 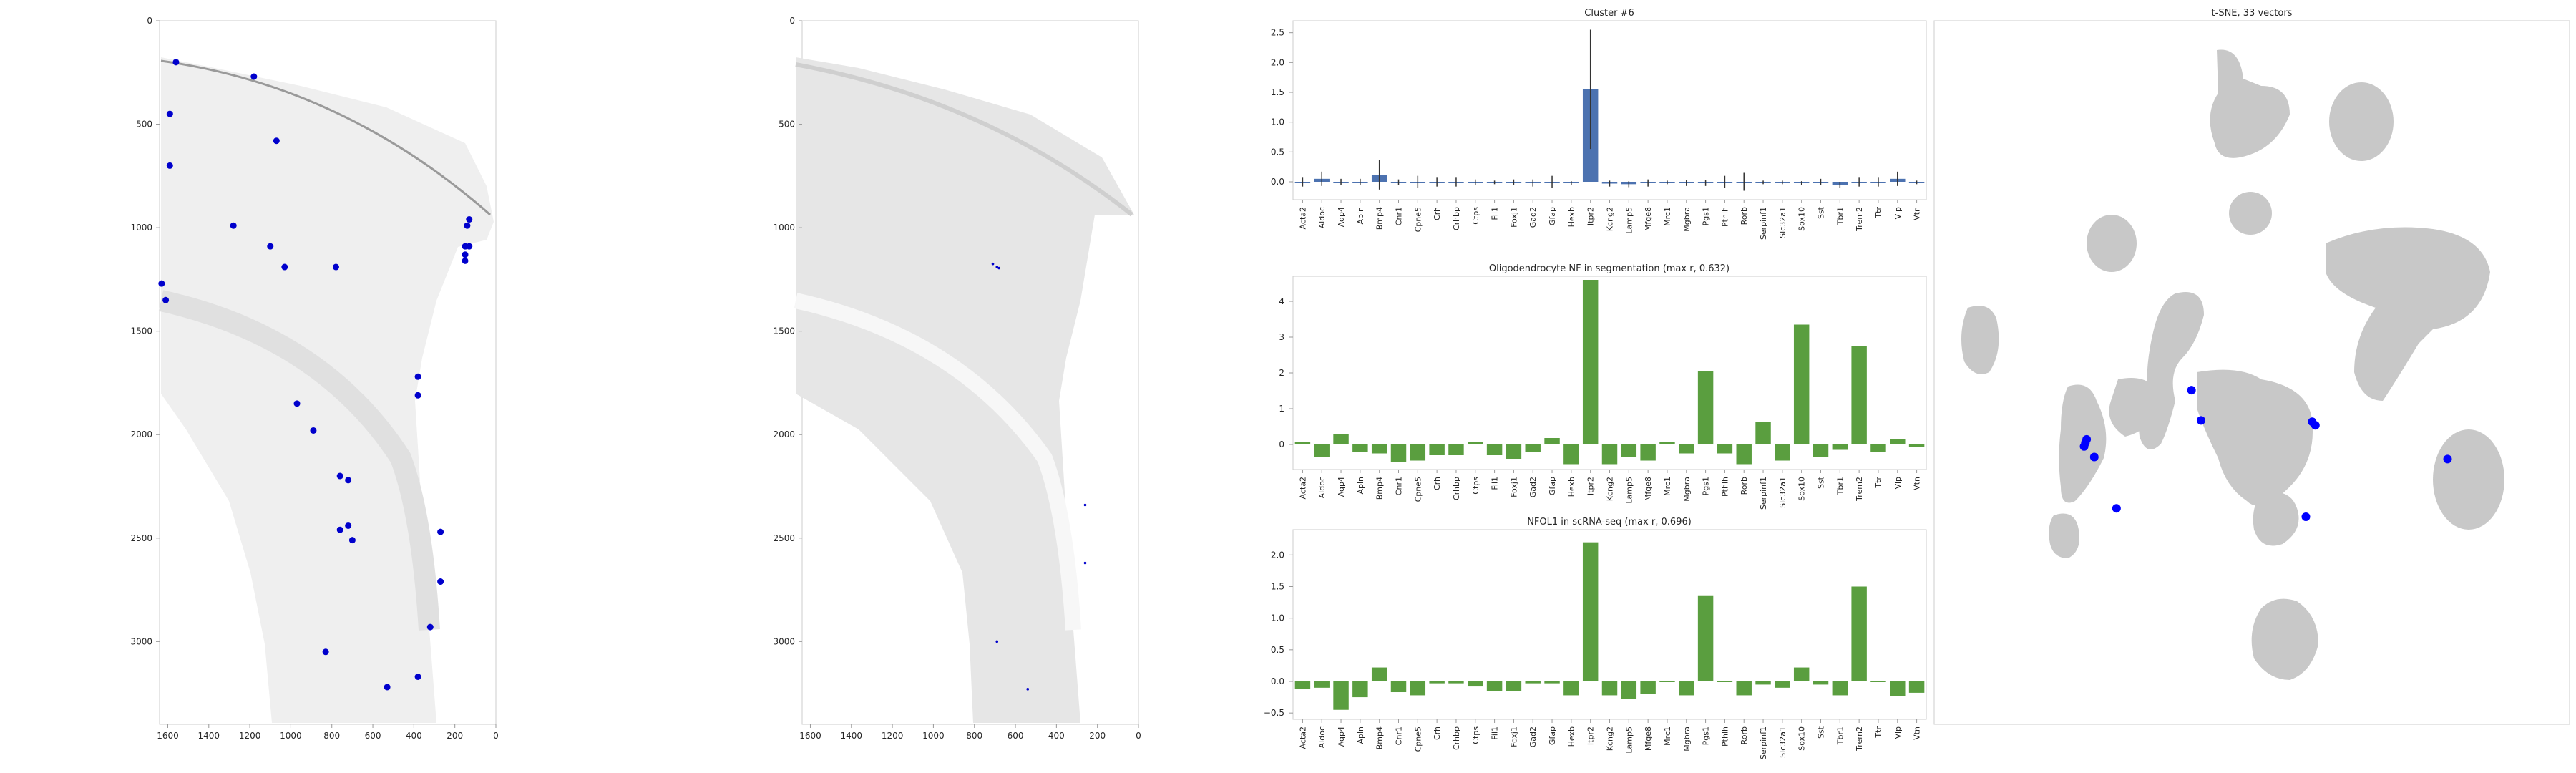 What do you see at coordinates (1495, 733) in the screenshot?
I see `x-tick-label: Fil1` at bounding box center [1495, 733].